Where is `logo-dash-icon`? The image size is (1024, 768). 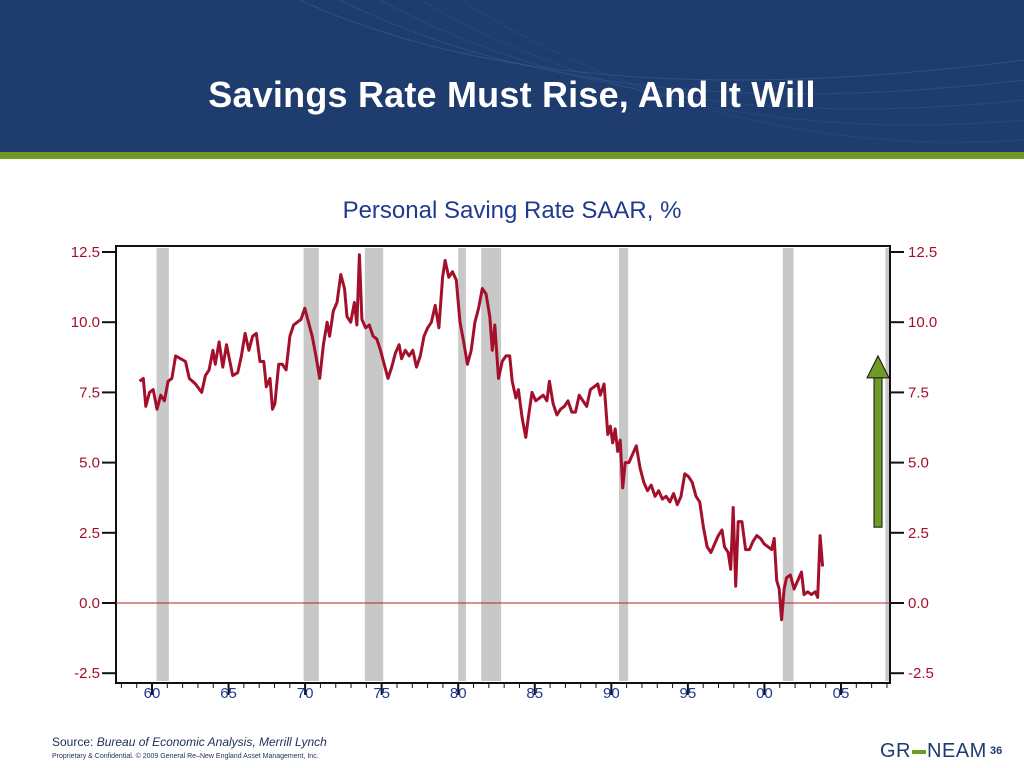
logo-dash-icon is located at coordinates (919, 751).